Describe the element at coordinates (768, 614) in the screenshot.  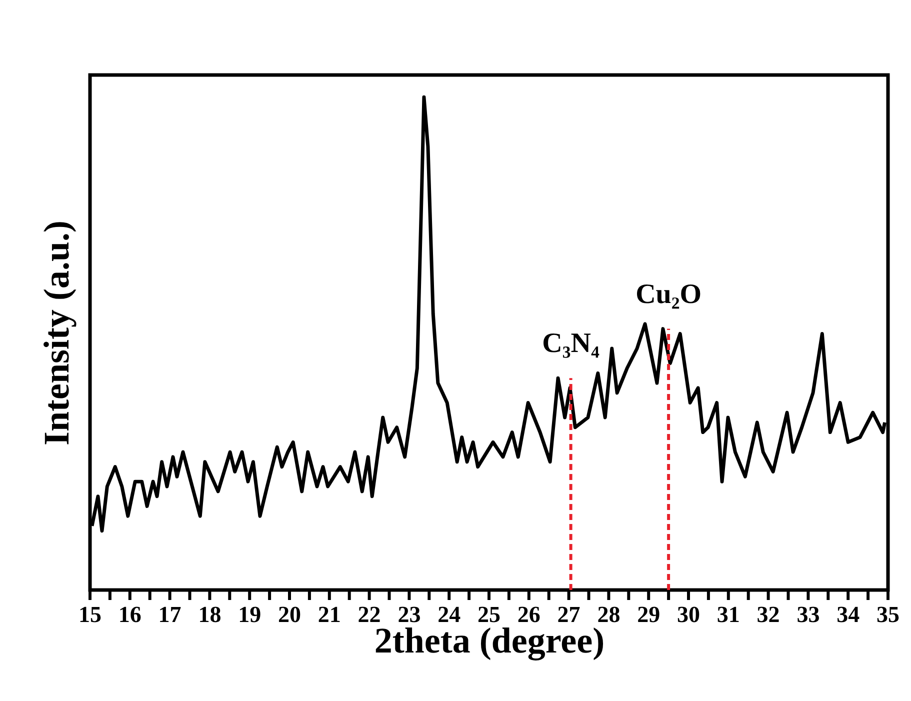
I see `x-tick-label: 32` at that location.